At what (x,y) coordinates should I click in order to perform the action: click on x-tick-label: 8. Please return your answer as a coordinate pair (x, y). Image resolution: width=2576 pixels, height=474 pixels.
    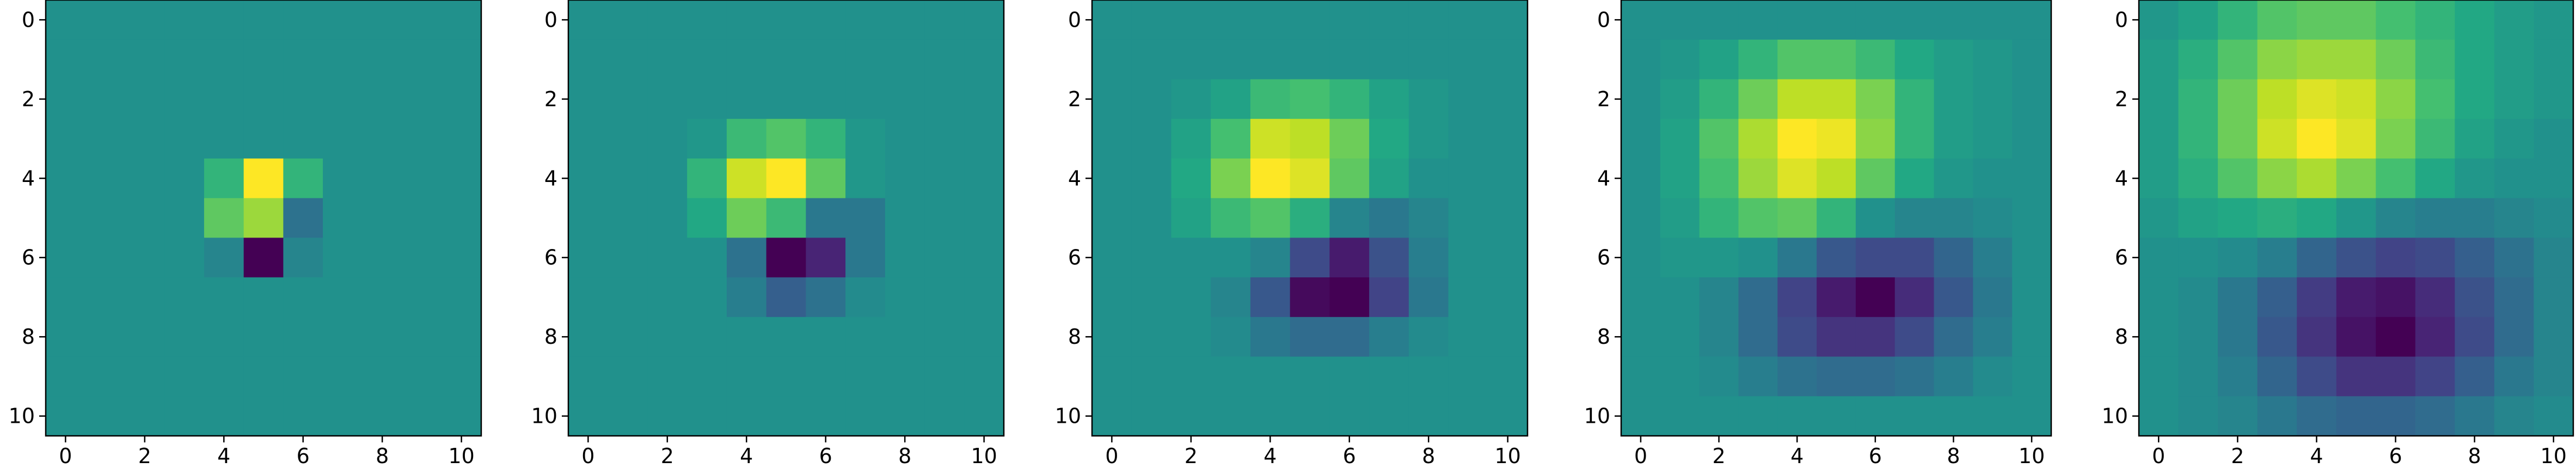
    Looking at the image, I should click on (1953, 456).